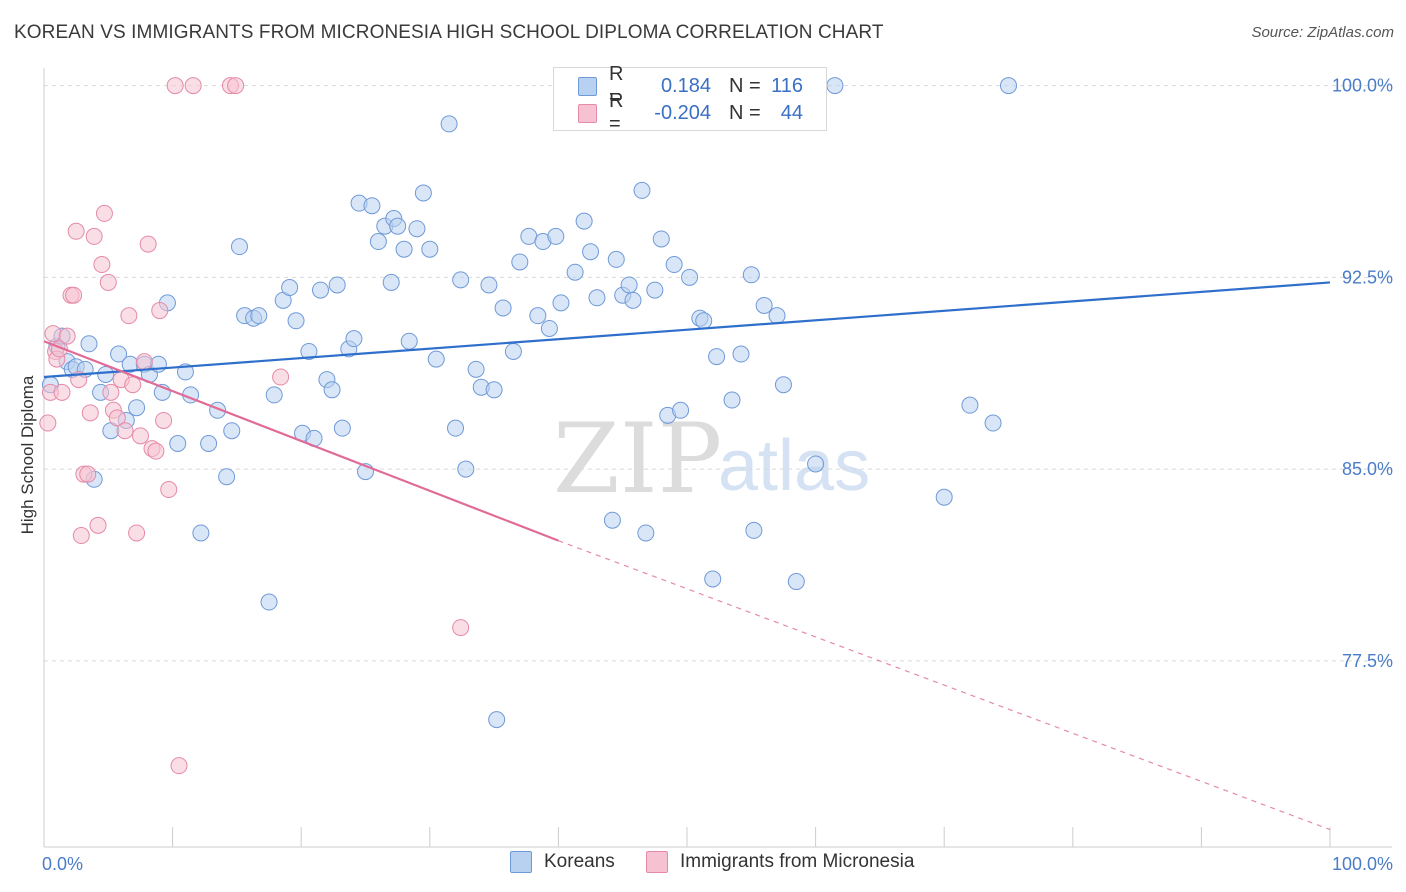  I want to click on legend-n-value: 116, so click(787, 85).